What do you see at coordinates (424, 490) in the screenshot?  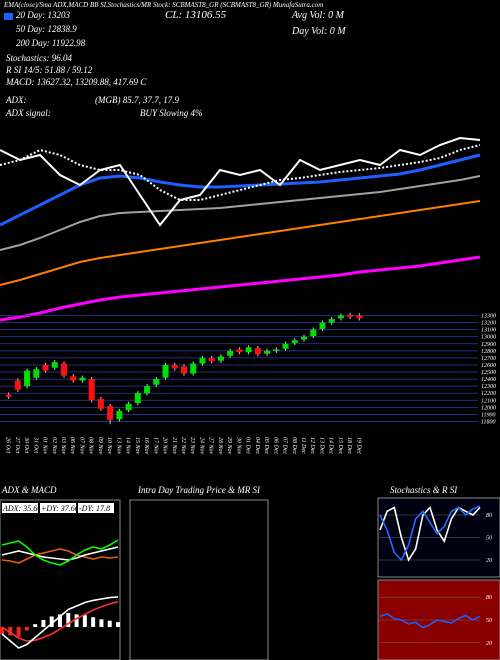 I see `panel-title: Stochastics & R SI` at bounding box center [424, 490].